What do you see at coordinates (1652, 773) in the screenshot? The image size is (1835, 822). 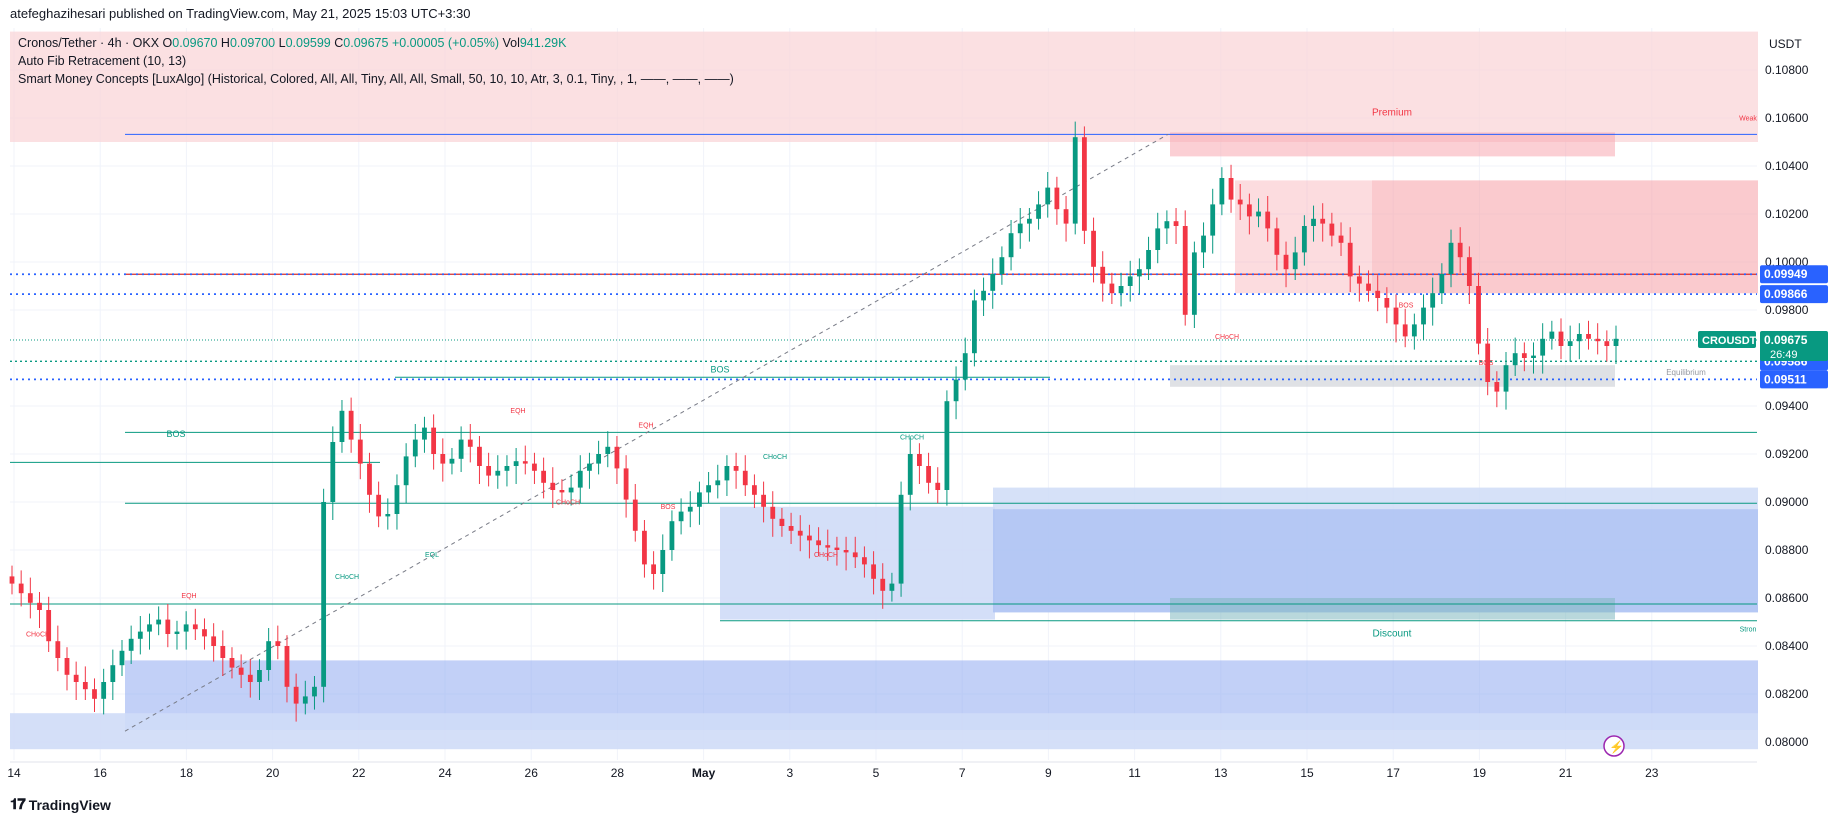 I see `x-tick-label: 23` at bounding box center [1652, 773].